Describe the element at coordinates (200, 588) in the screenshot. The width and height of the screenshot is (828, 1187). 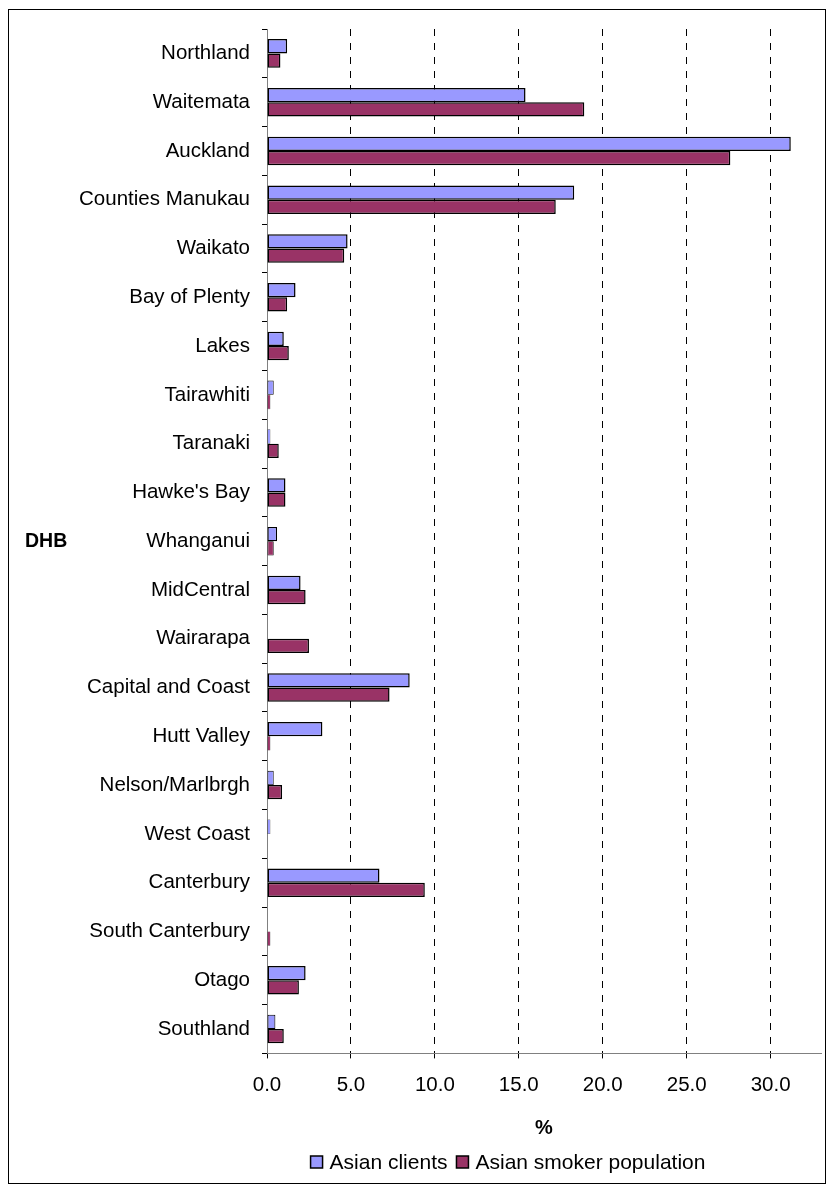
I see `y-tick-label: MidCentral` at that location.